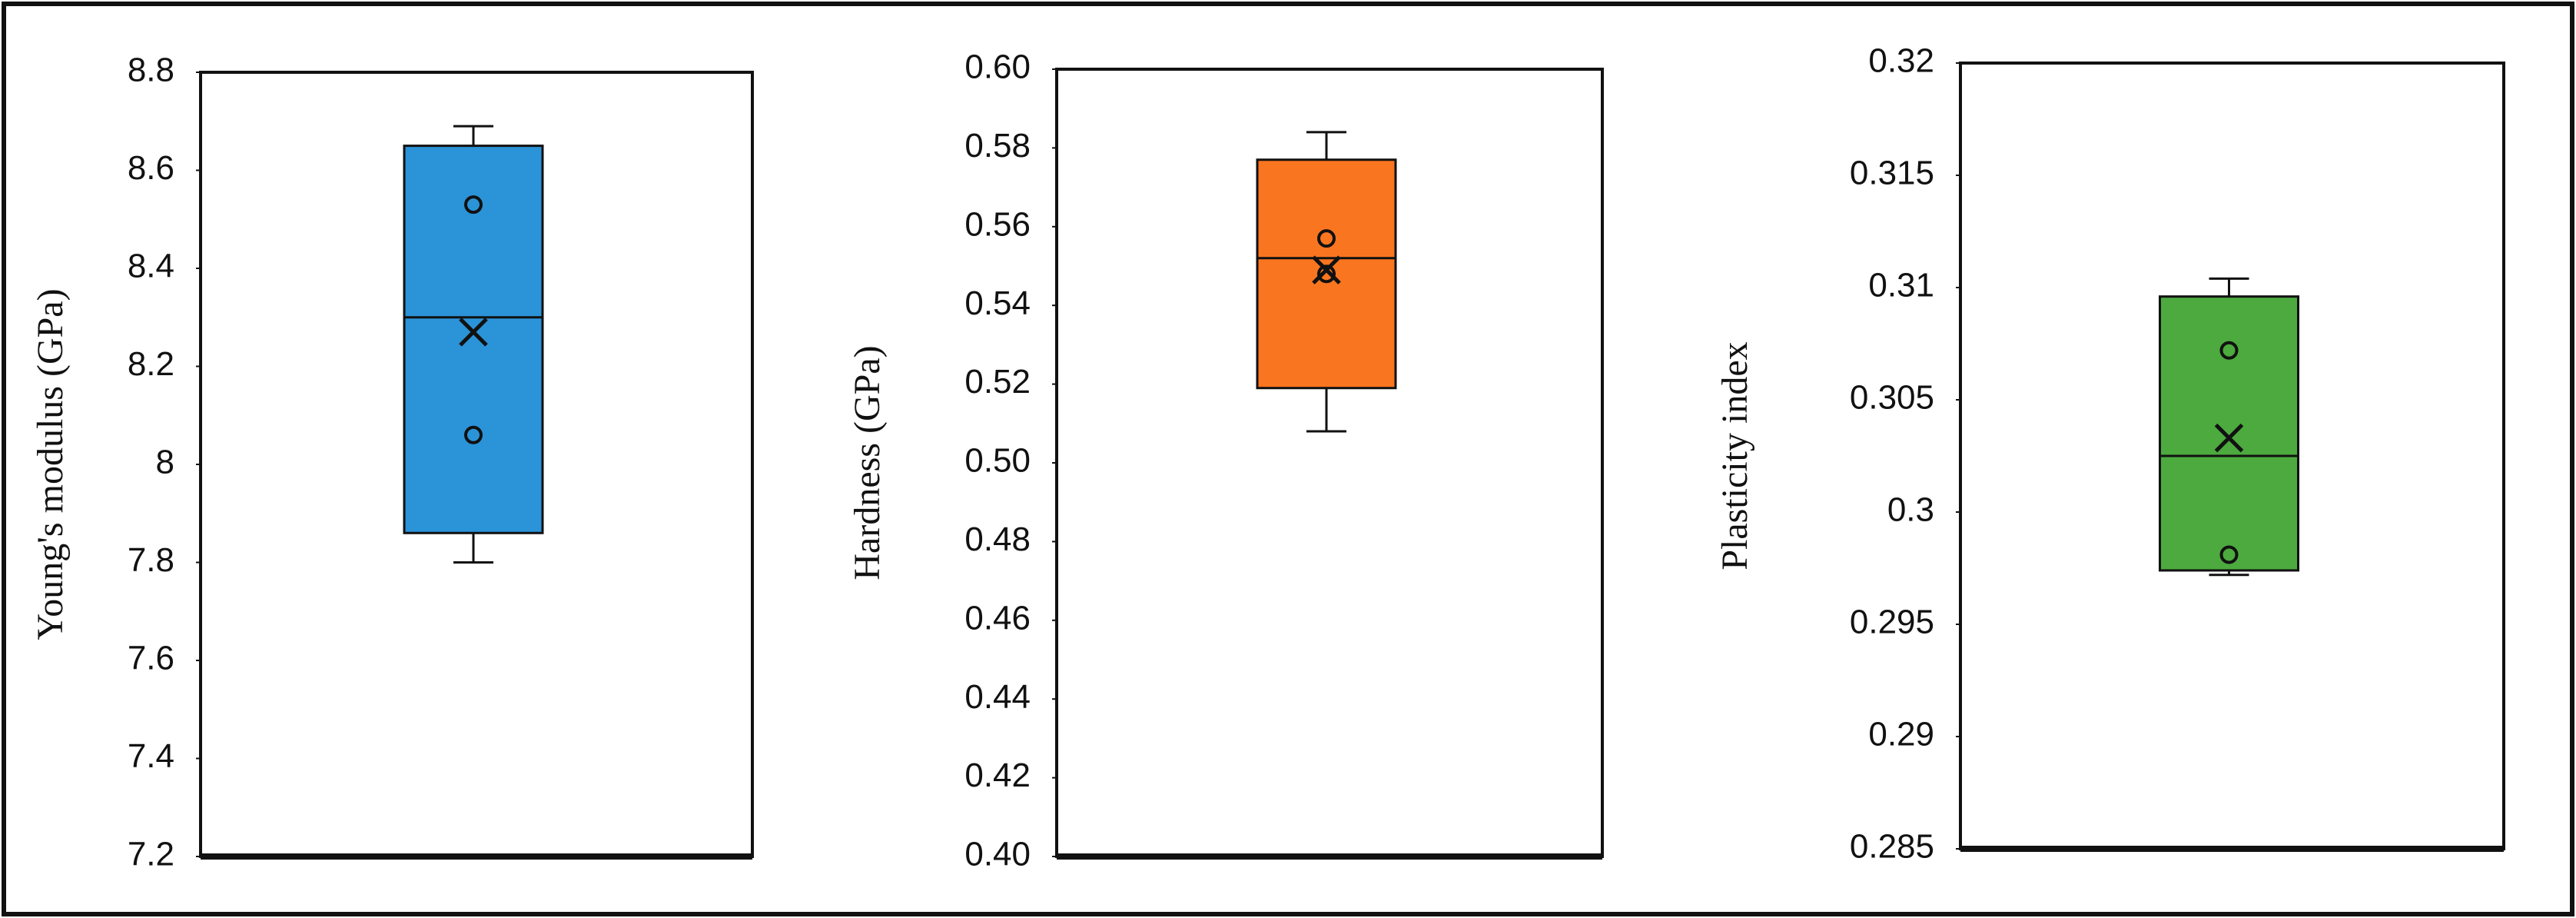 The image size is (2576, 918). Describe the element at coordinates (997, 539) in the screenshot. I see `y-tick-label: 0.48` at that location.